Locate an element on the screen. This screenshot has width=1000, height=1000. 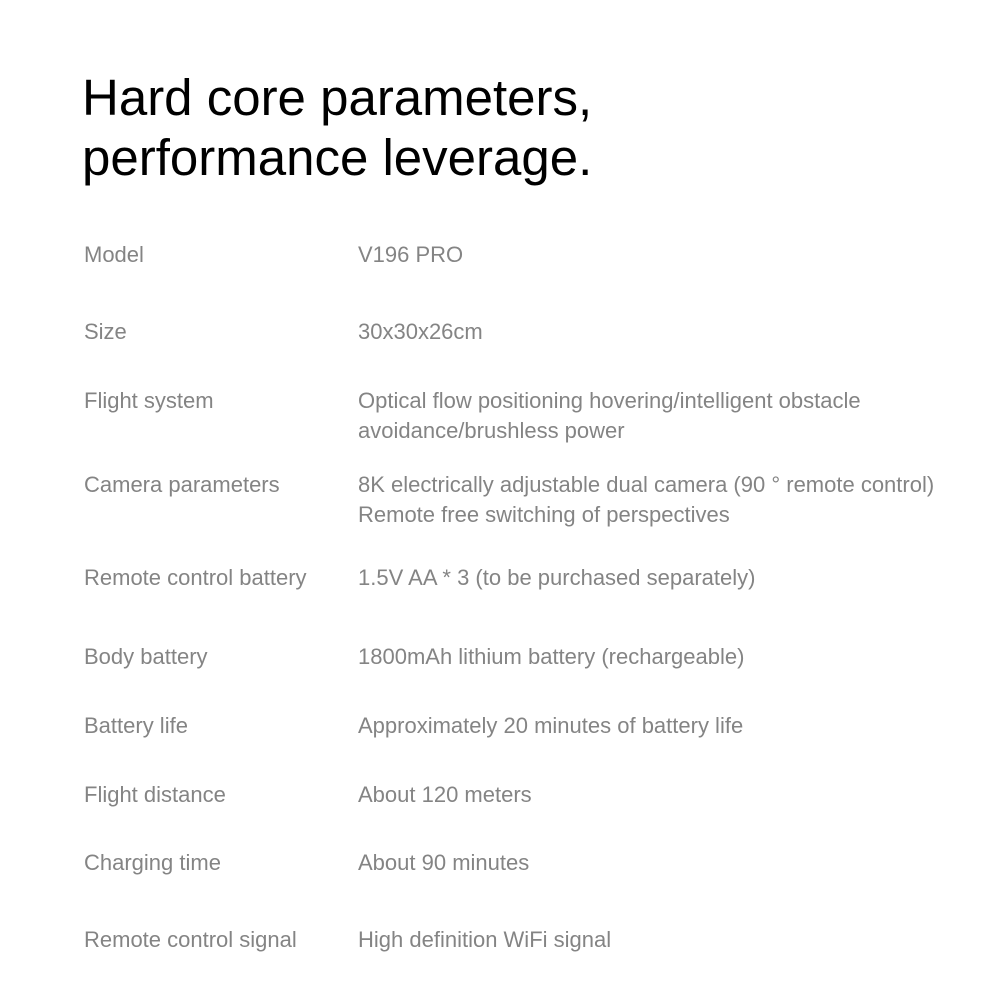
spec-label: Battery life is located at coordinates (136, 725).